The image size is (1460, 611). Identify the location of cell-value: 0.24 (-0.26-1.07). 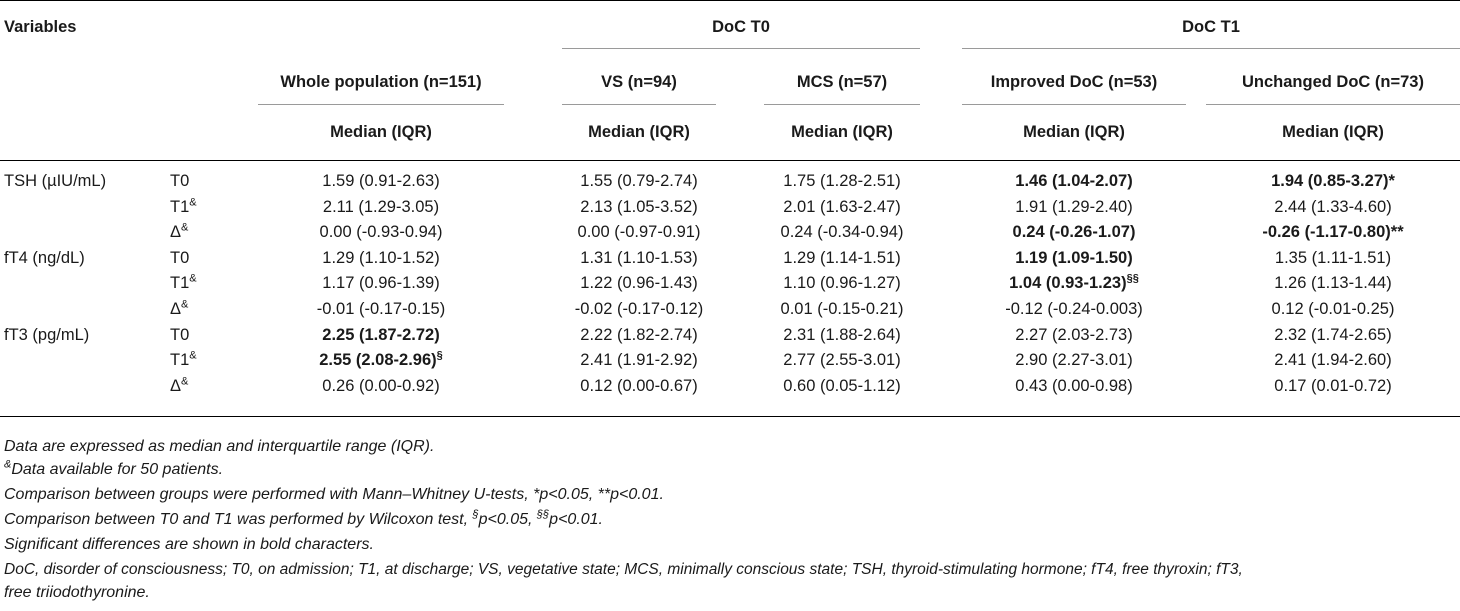
(1074, 232).